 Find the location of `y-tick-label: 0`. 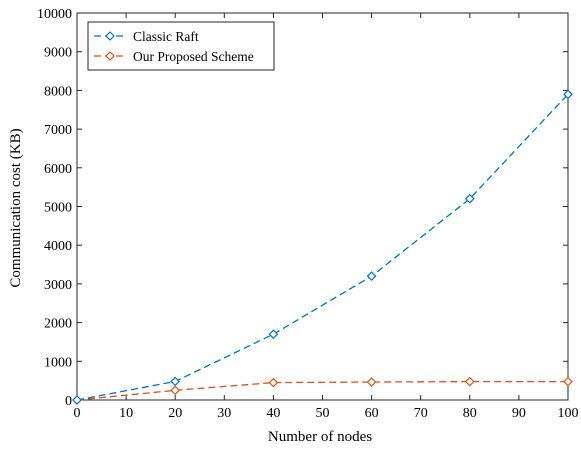

y-tick-label: 0 is located at coordinates (68, 401).